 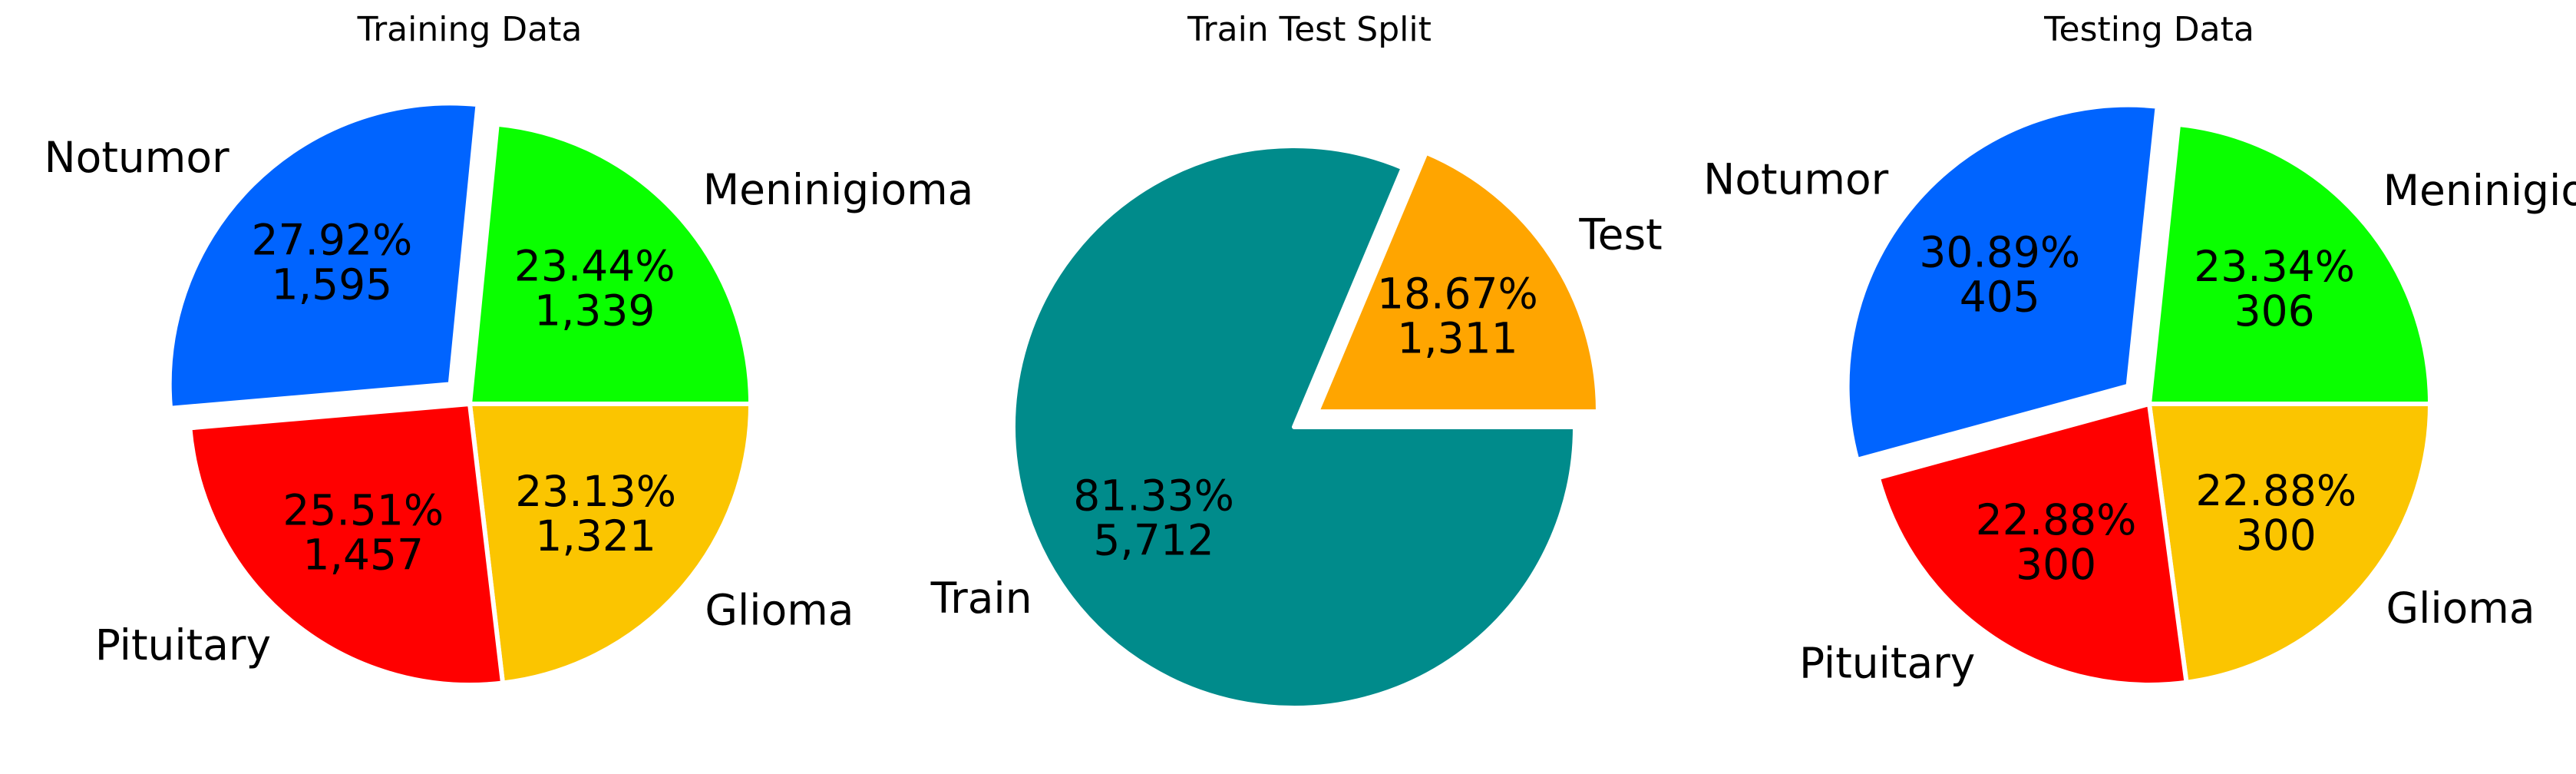 I want to click on train-test-split-count-label-train: 5,712, so click(x=1153, y=540).